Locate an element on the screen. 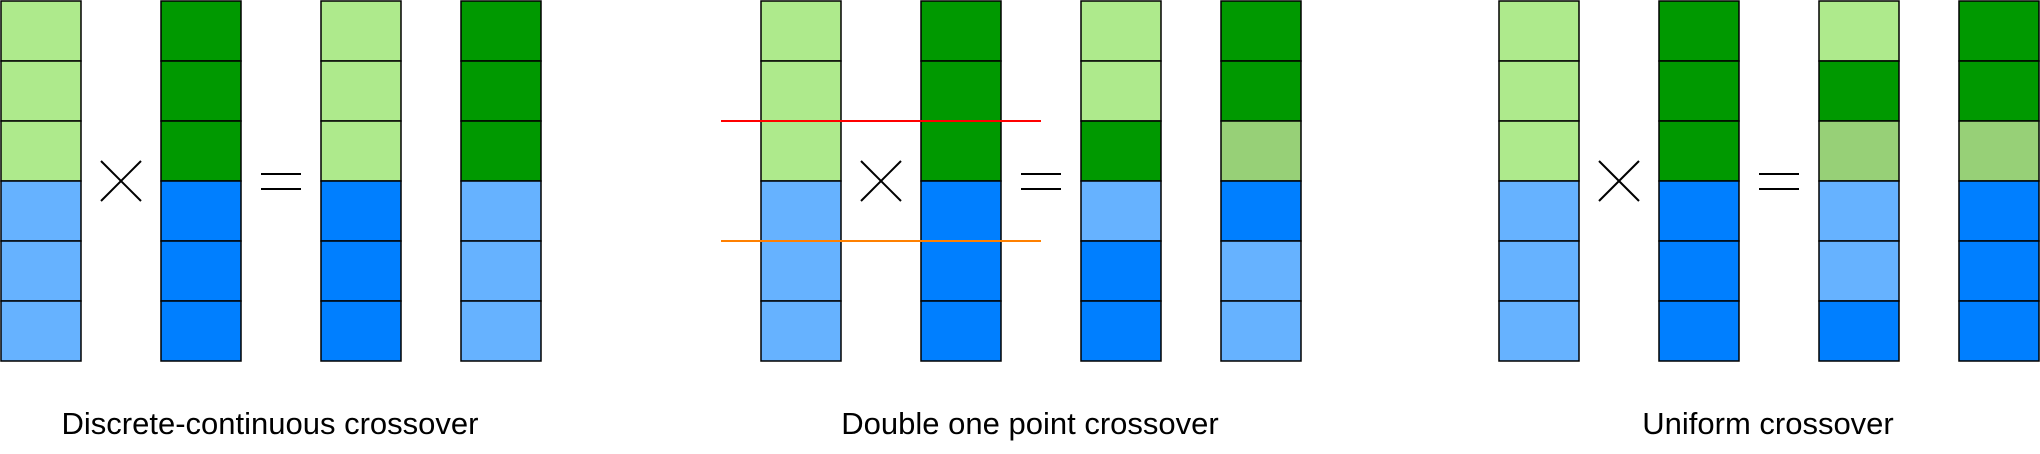 The image size is (2040, 454). caption-discrete-continuous: Discrete-continuous crossover is located at coordinates (270, 423).